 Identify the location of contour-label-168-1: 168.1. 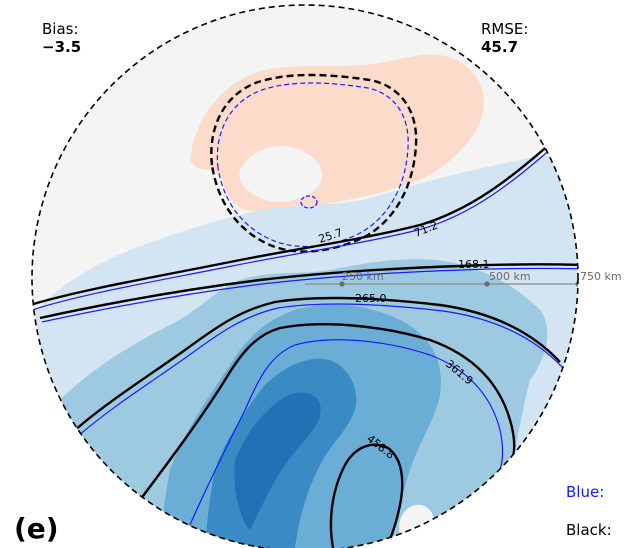
(474, 264).